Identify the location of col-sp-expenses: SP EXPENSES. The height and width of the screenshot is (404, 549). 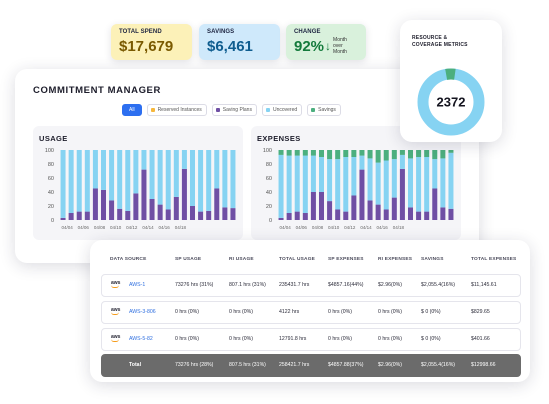
(346, 259).